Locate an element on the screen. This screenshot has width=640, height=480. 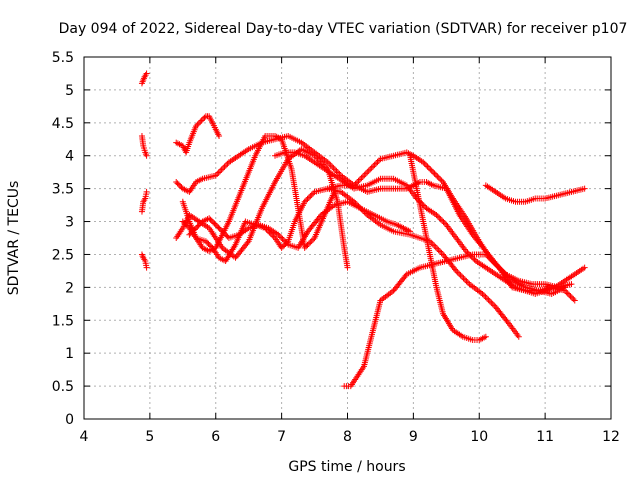
x-axis-label: GPS time / hours is located at coordinates (346, 467).